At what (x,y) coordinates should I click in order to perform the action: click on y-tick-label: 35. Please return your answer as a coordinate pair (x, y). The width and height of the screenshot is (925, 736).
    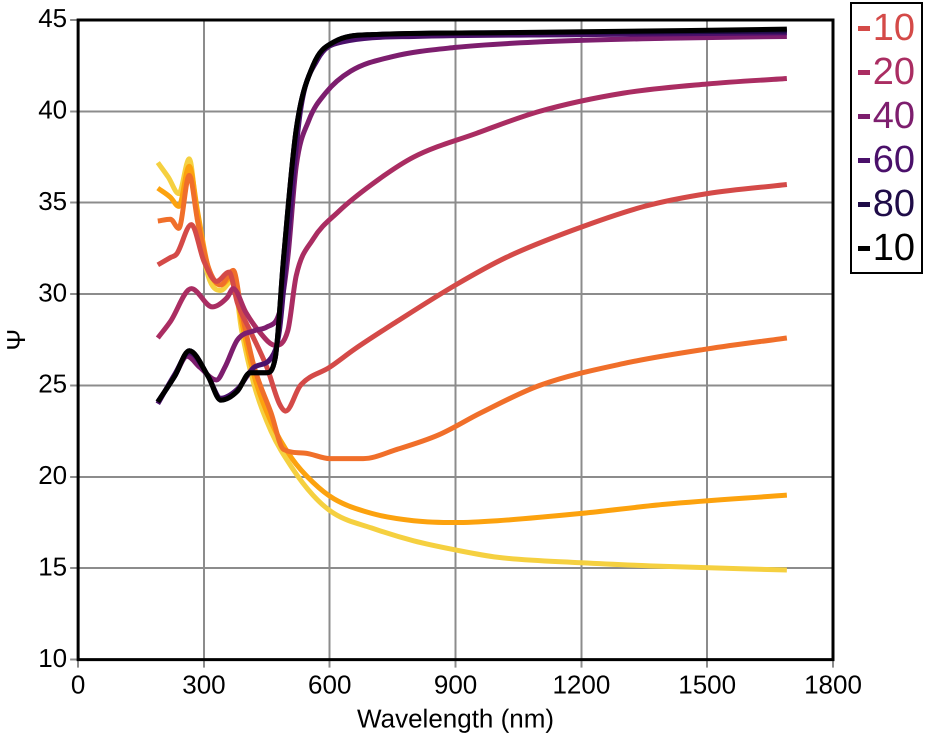
    Looking at the image, I should click on (53, 201).